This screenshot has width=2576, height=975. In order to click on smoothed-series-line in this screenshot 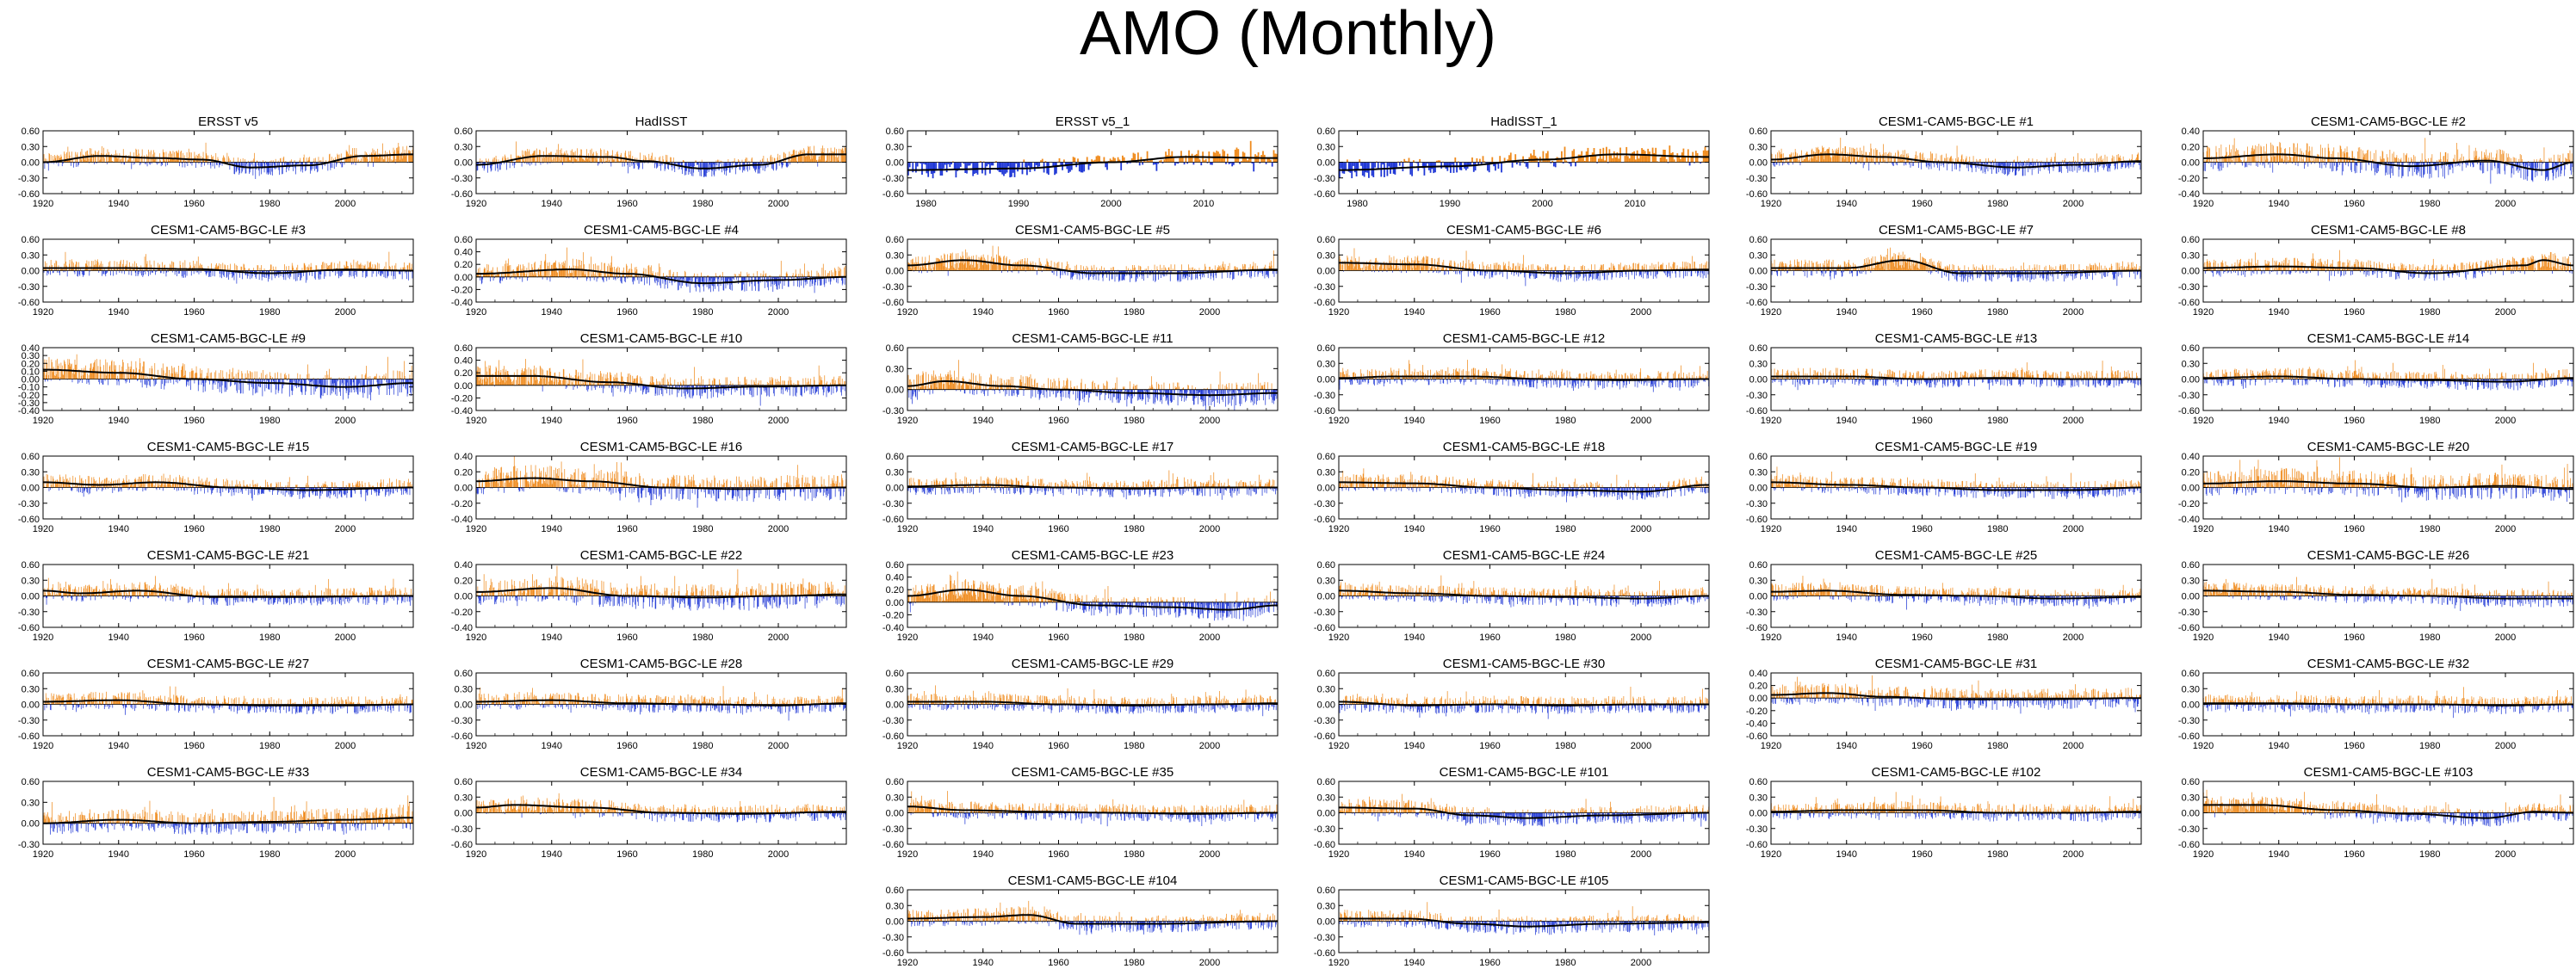, I will do `click(1092, 163)`.